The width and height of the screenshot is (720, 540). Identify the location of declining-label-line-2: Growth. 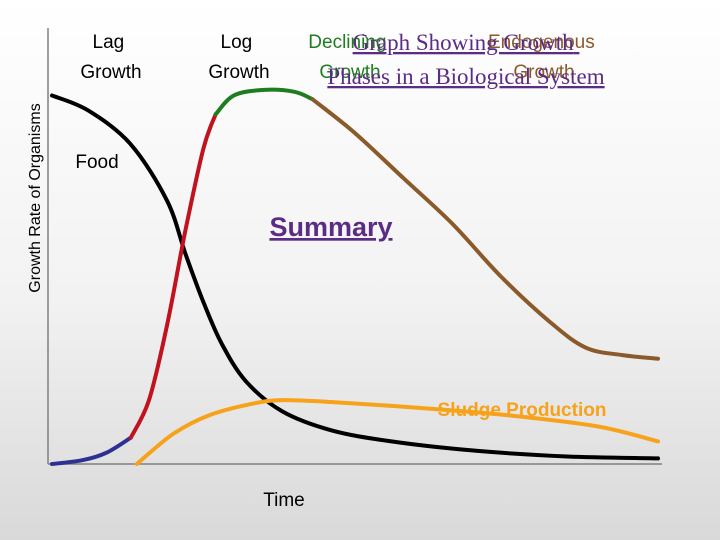
(349, 72).